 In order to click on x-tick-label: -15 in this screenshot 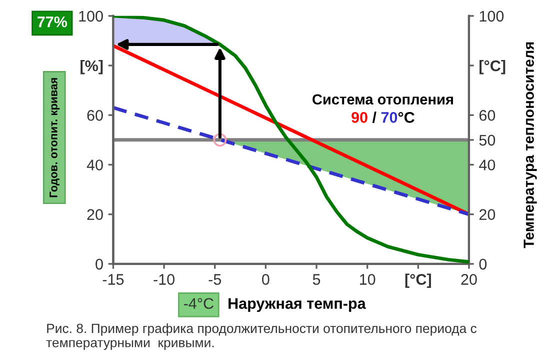, I will do `click(113, 279)`.